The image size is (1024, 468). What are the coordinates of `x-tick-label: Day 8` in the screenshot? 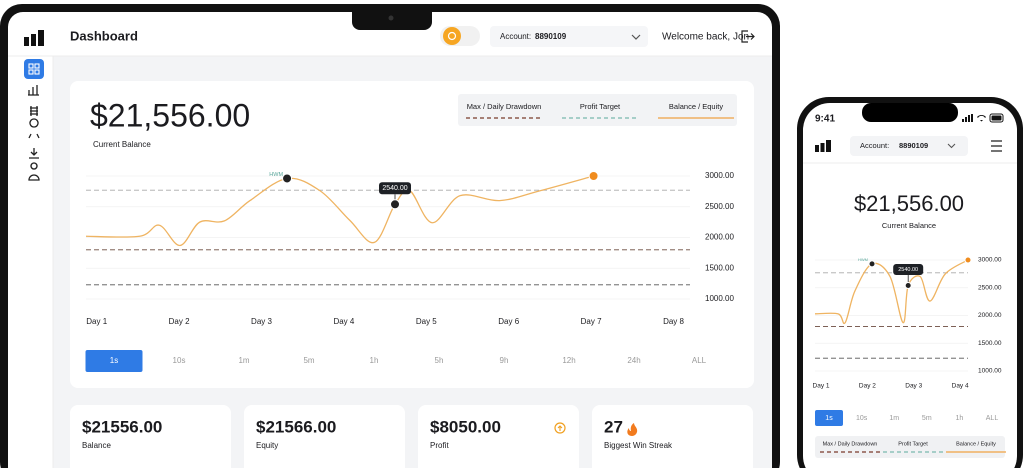 It's located at (673, 321).